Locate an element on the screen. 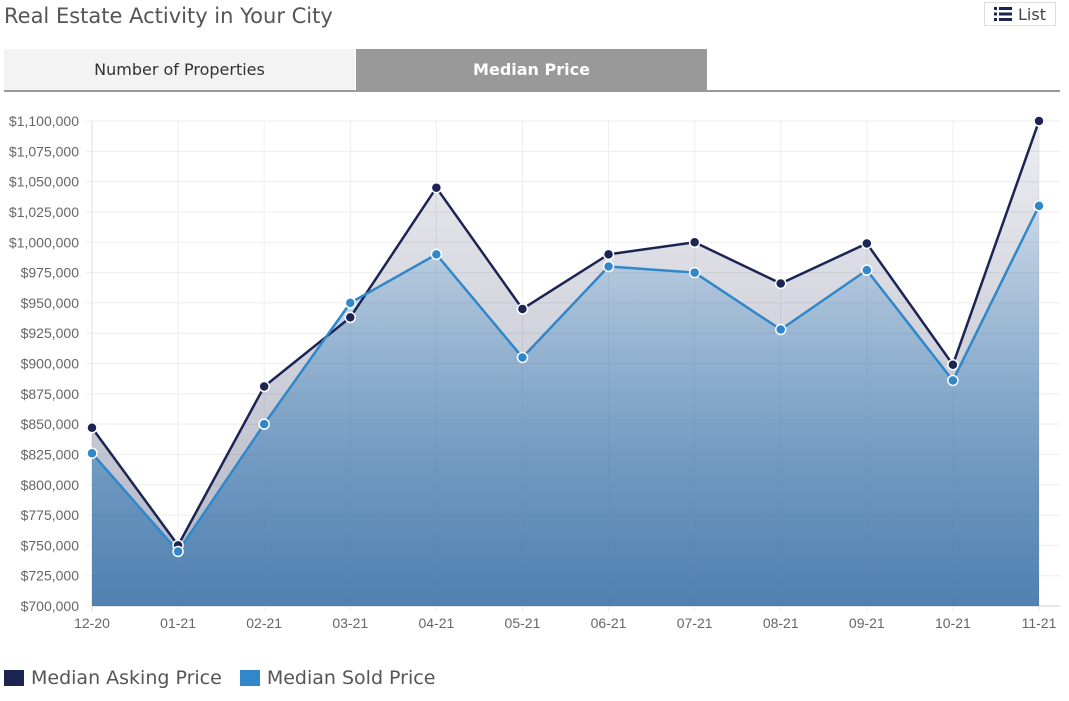 The image size is (1069, 701). legend-item-sold: Median Sold Price is located at coordinates (337, 678).